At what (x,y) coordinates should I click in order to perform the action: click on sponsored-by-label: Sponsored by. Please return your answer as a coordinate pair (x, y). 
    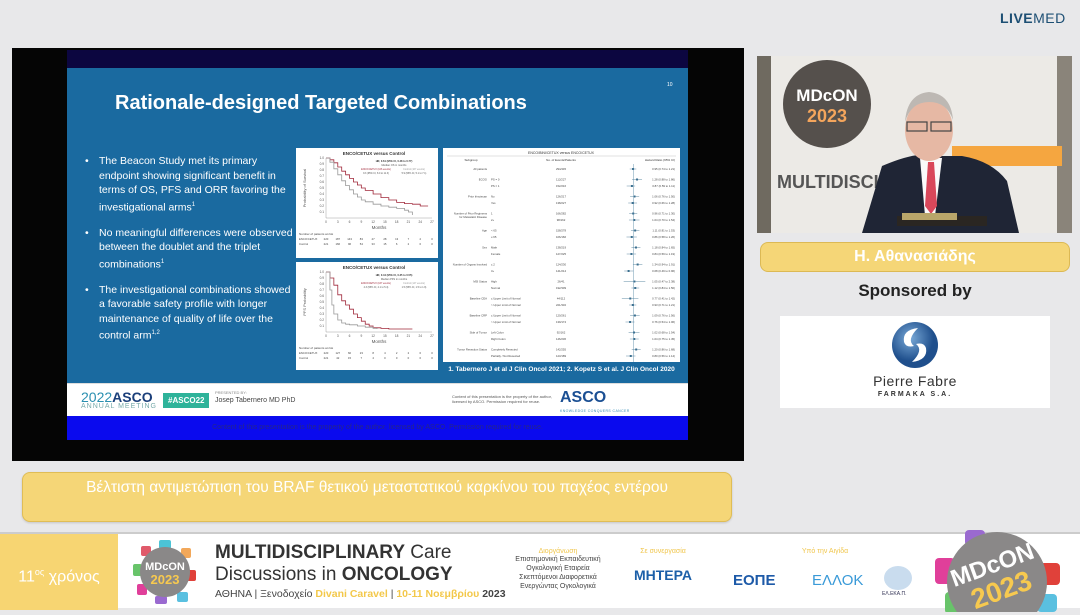
    Looking at the image, I should click on (915, 290).